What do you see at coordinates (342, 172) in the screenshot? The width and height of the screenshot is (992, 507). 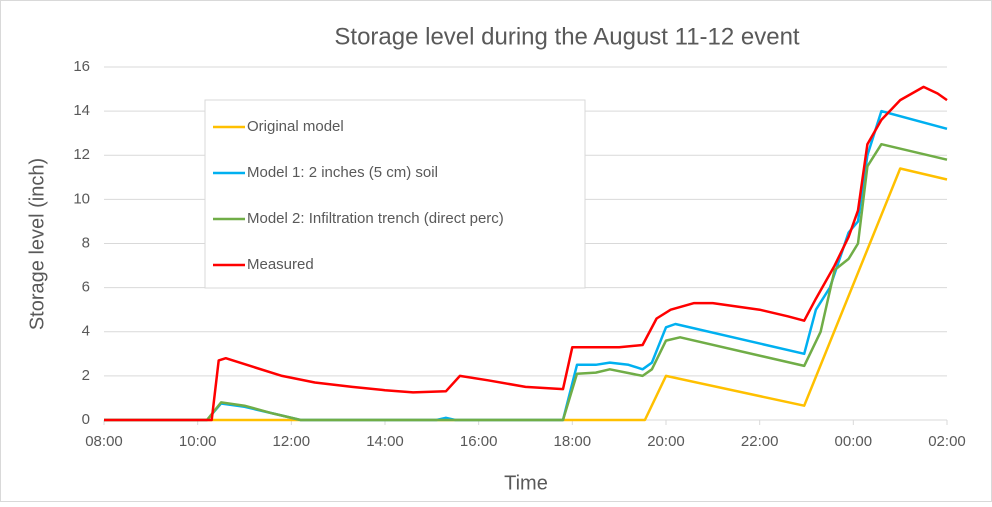 I see `legend-label: Model 1: 2 inches (5 cm) soil` at bounding box center [342, 172].